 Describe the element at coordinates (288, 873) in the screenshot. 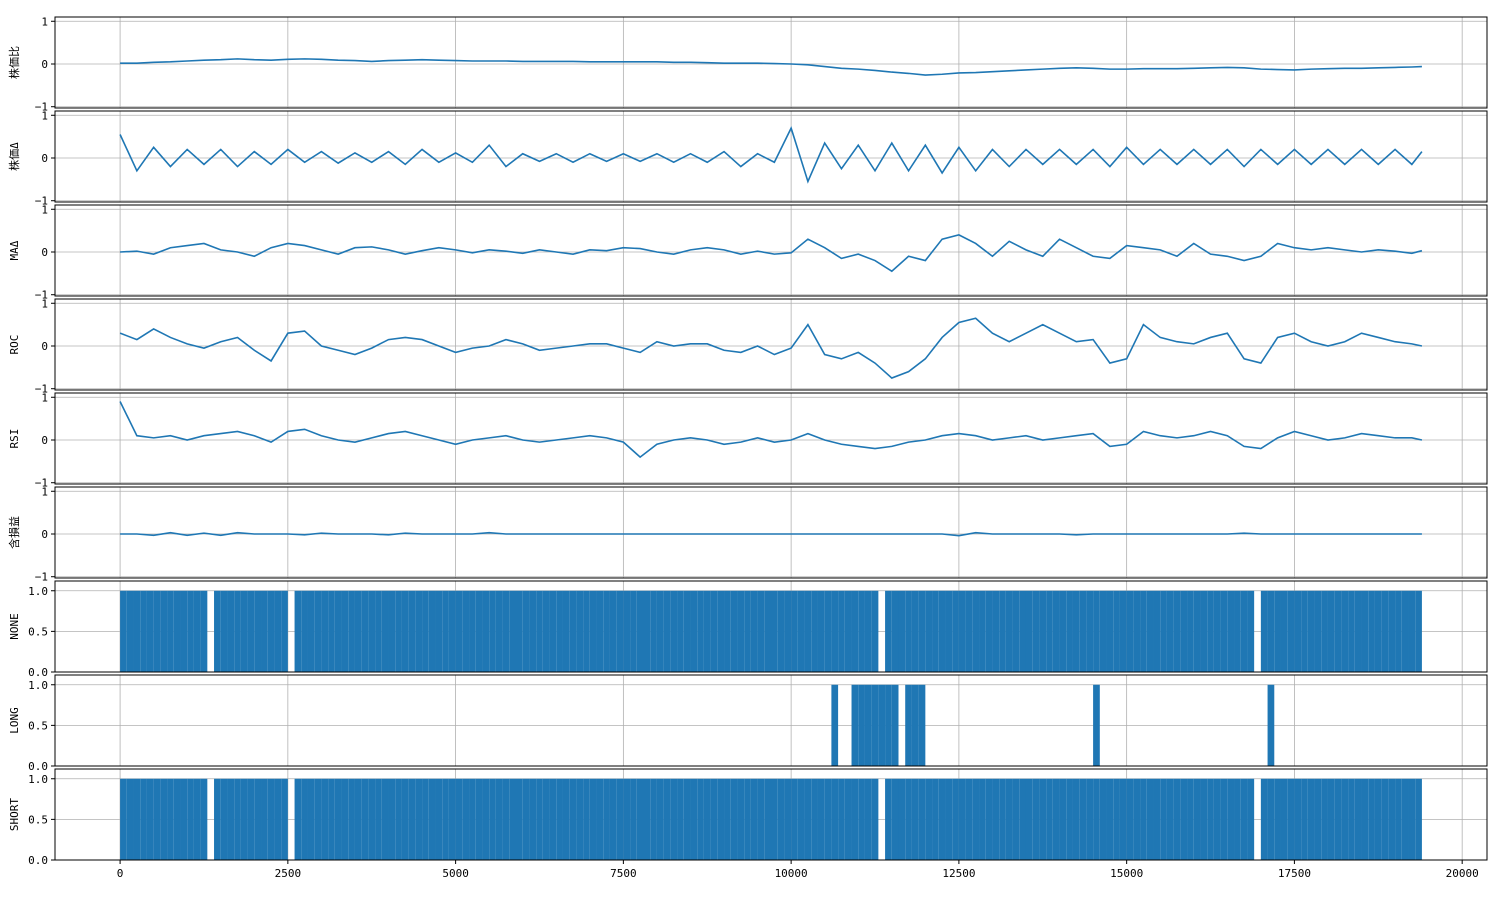

I see `x-tick-label: 2500` at that location.